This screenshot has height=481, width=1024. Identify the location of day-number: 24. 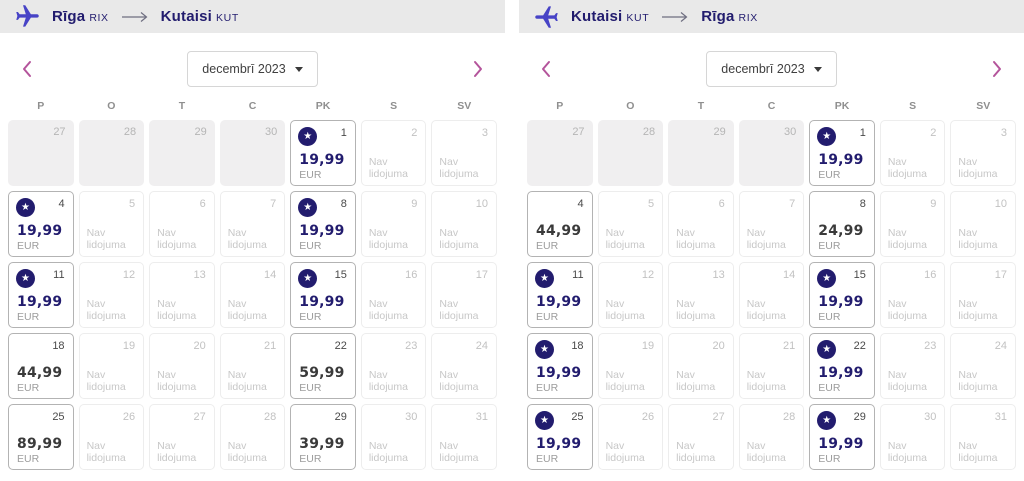
(1000, 346).